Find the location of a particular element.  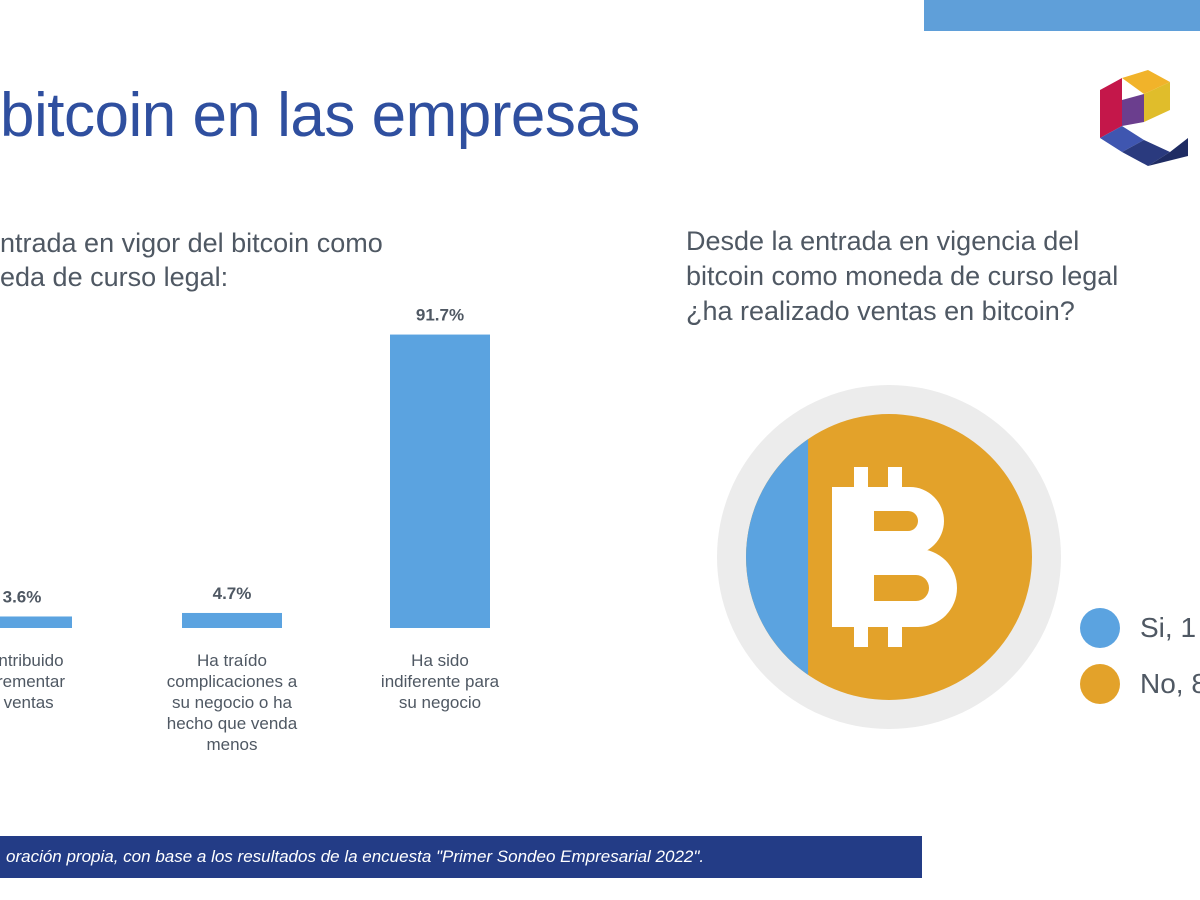

page-title: bitcoin en las empresas is located at coordinates (320, 115).